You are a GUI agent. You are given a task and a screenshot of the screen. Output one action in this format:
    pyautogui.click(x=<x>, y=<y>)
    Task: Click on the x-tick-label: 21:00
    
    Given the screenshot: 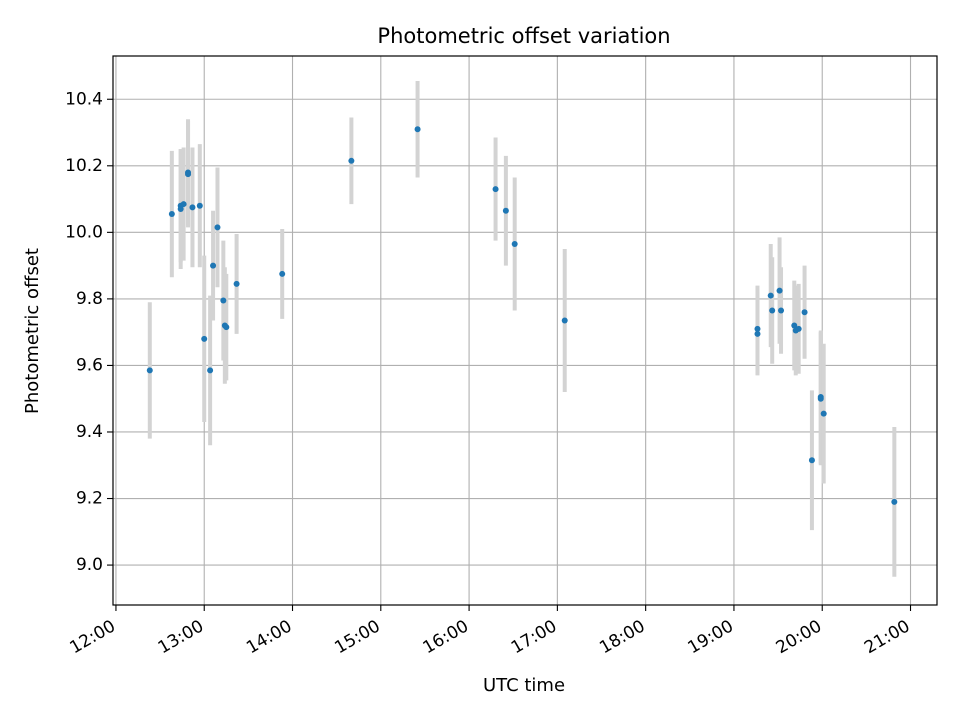 What is the action you would take?
    pyautogui.click(x=887, y=637)
    